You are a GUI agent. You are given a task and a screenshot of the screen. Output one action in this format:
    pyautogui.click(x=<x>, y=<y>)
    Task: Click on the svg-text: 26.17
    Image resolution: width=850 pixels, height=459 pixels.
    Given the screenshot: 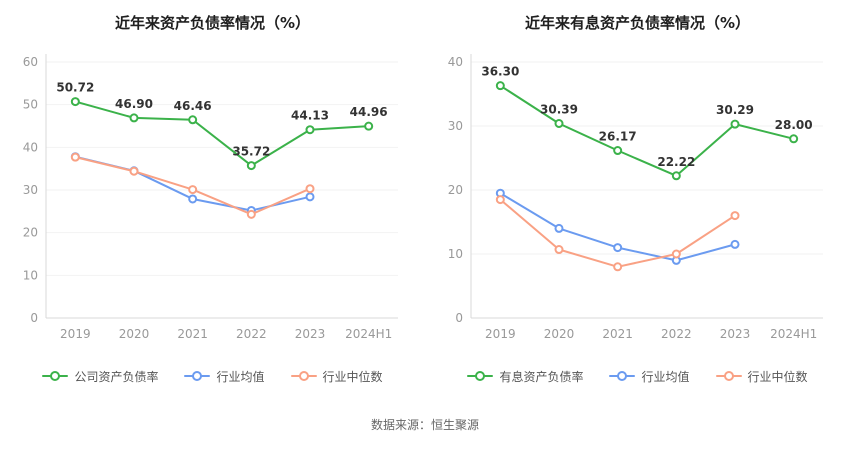 What is the action you would take?
    pyautogui.click(x=618, y=137)
    